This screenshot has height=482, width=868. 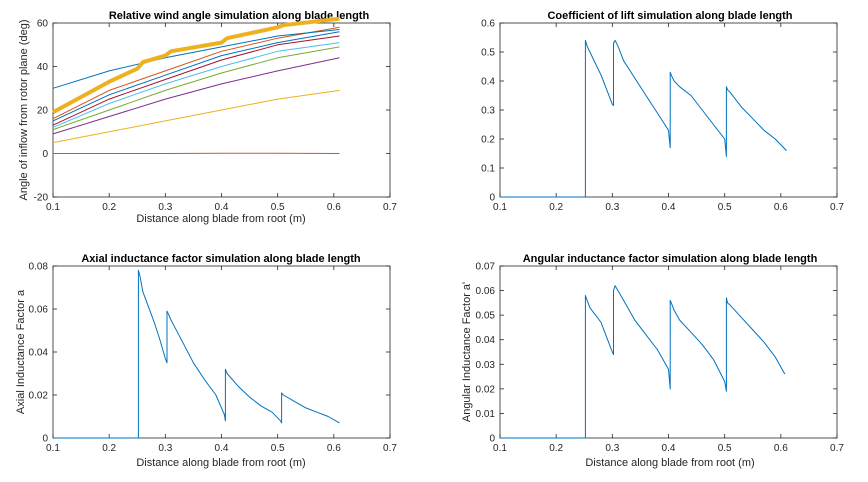 What do you see at coordinates (488, 169) in the screenshot?
I see `y-tick-label: 0.1` at bounding box center [488, 169].